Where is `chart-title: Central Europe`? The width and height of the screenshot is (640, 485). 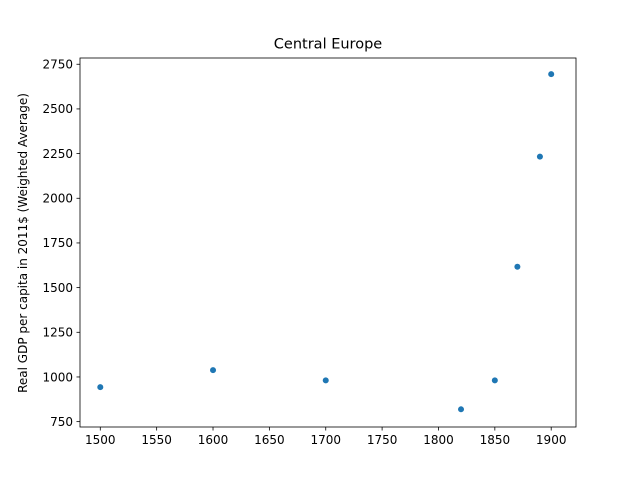
chart-title: Central Europe is located at coordinates (328, 45).